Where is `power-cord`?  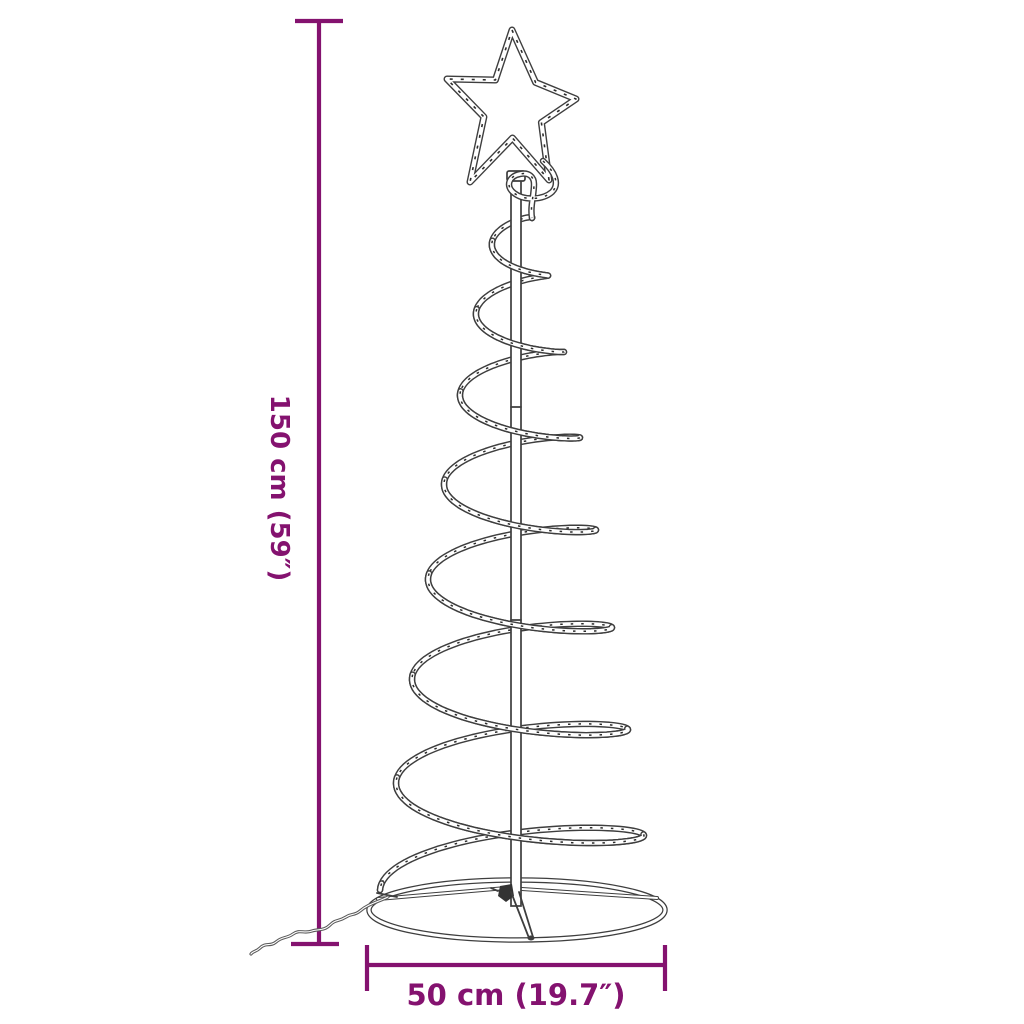 power-cord is located at coordinates (319, 925).